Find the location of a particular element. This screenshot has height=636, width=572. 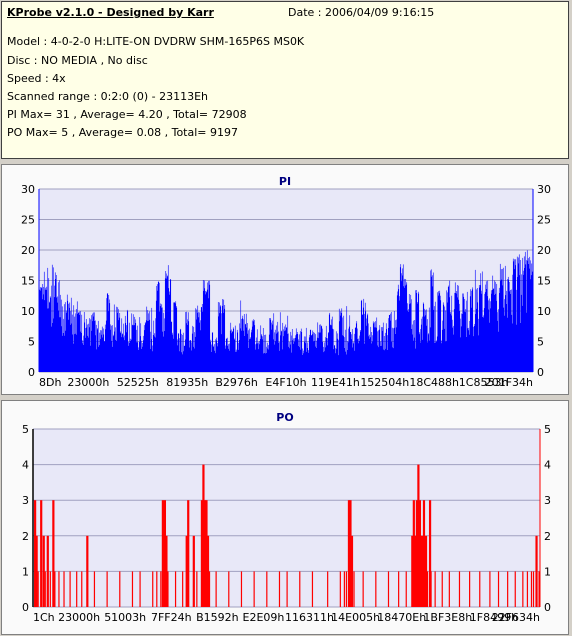

info-scanned-range: Scanned range : 0:2:0 (0) - 23113Eh is located at coordinates (108, 96).